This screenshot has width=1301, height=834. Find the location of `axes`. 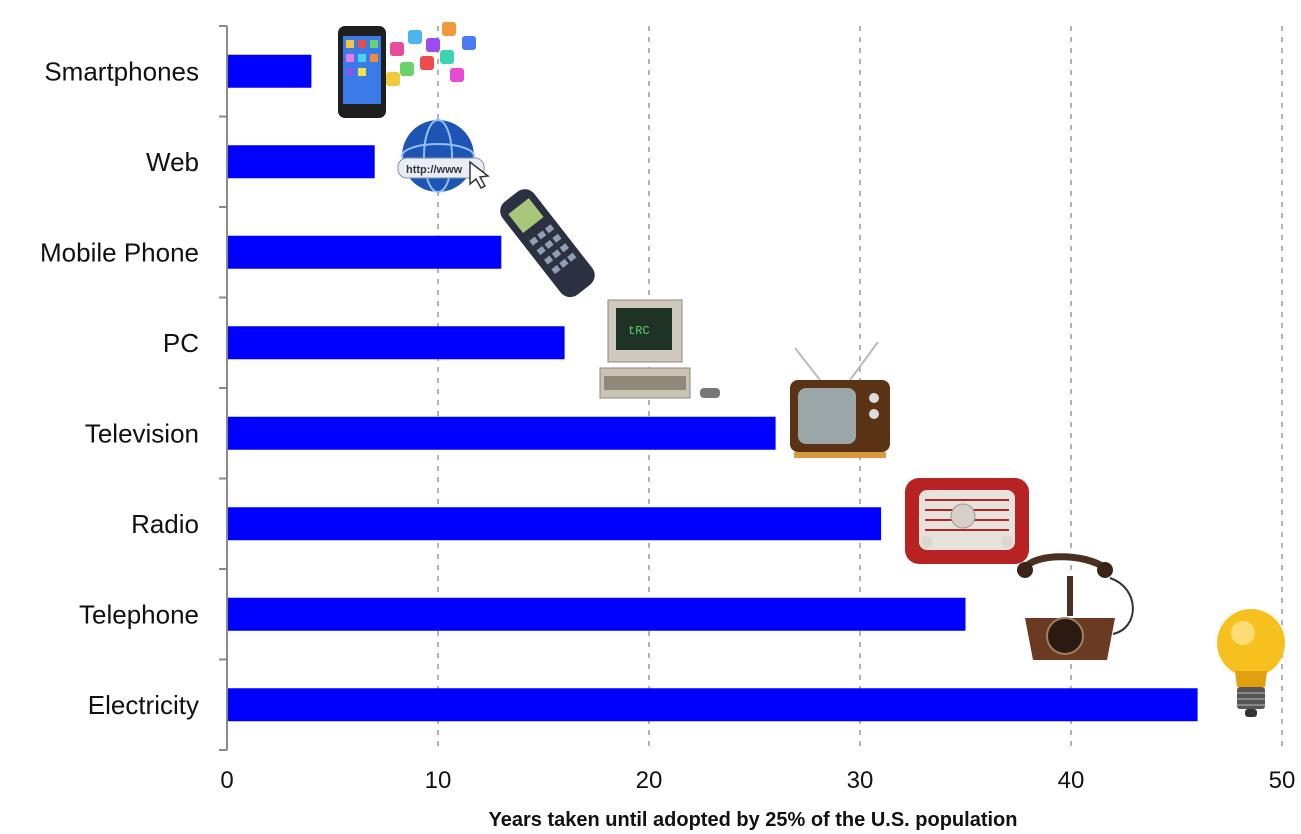

axes is located at coordinates (223, 388).